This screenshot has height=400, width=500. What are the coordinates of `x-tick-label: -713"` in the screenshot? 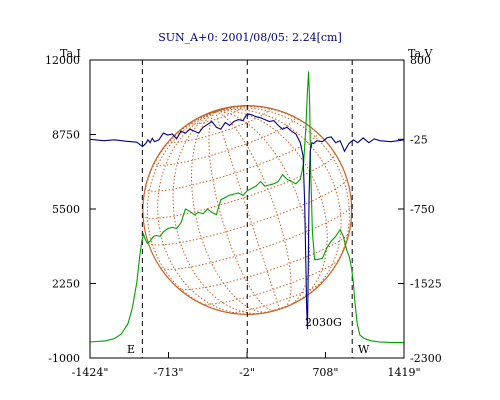 It's located at (169, 372).